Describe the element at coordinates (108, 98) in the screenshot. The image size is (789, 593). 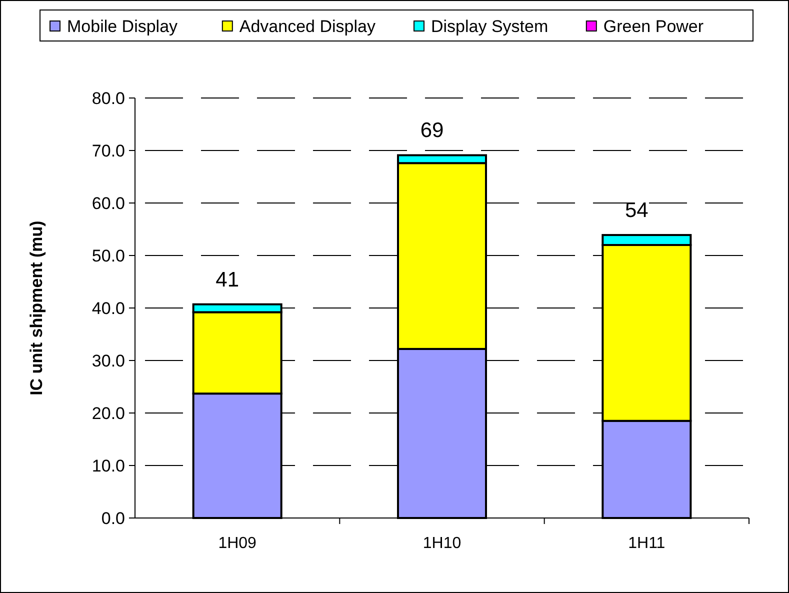
I see `y-tick-label: 80.0` at that location.